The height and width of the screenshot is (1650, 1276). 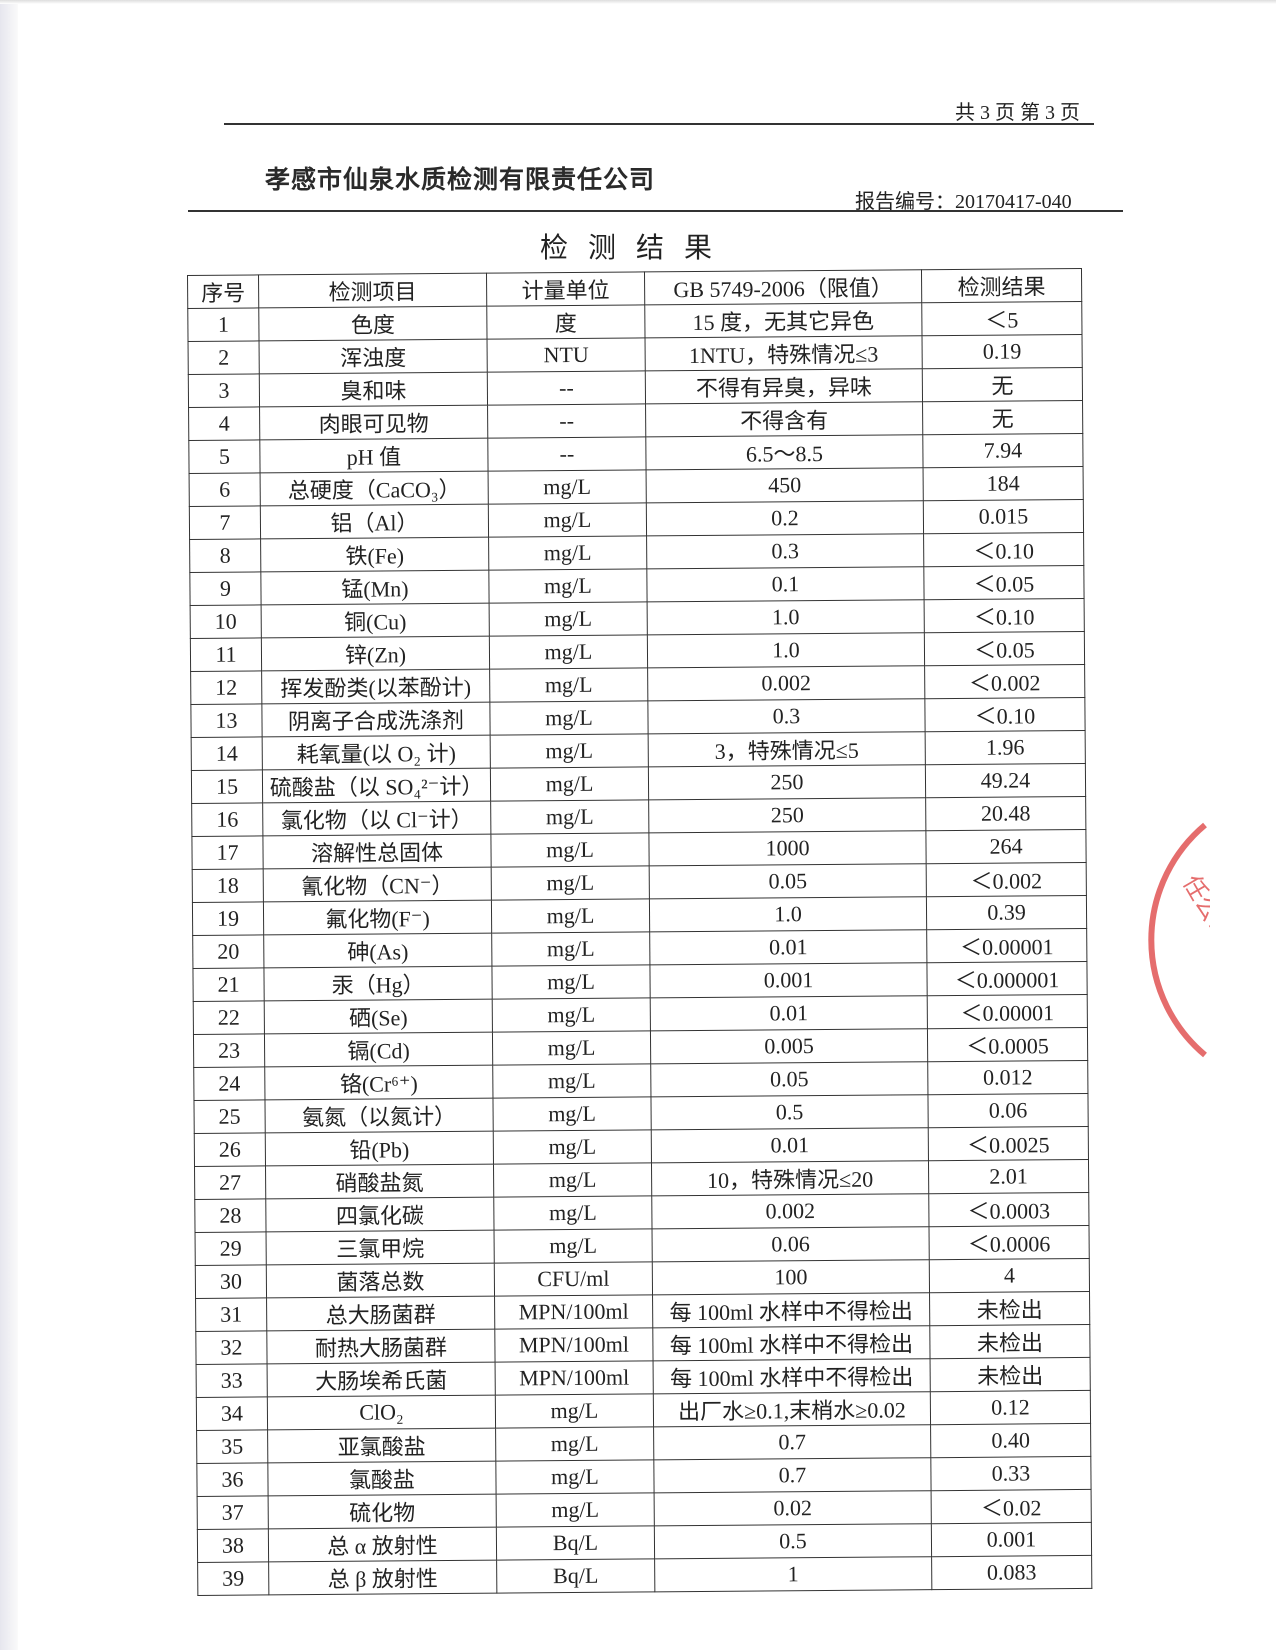 What do you see at coordinates (1017, 113) in the screenshot?
I see `page-info: 共 3 页 第 3 页` at bounding box center [1017, 113].